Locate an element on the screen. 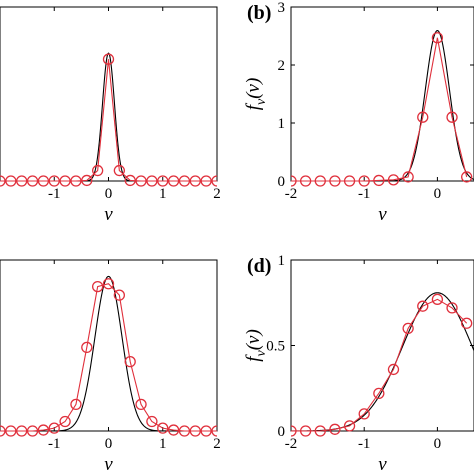  panel-label: (d) is located at coordinates (259, 266).